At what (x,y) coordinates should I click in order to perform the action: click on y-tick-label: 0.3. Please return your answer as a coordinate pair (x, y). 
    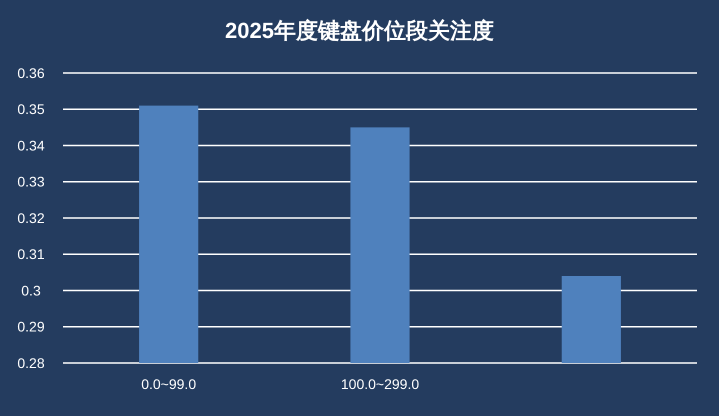
    Looking at the image, I should click on (31, 290).